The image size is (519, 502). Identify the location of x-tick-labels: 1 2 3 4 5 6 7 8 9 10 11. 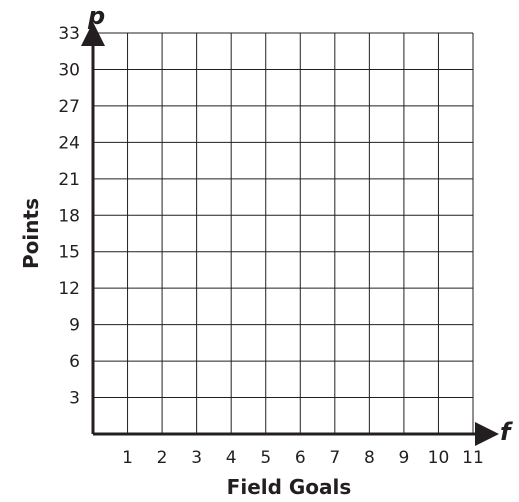
(303, 458).